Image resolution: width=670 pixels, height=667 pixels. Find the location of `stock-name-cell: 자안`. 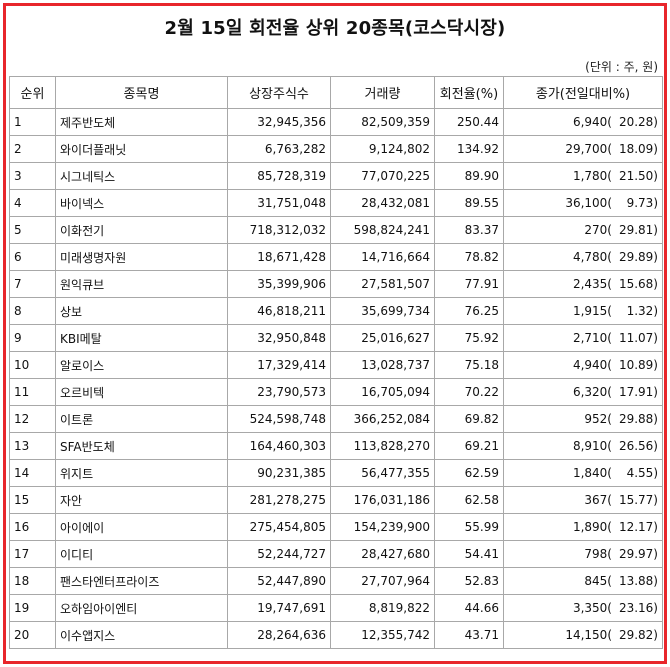

stock-name-cell: 자안 is located at coordinates (141, 500).